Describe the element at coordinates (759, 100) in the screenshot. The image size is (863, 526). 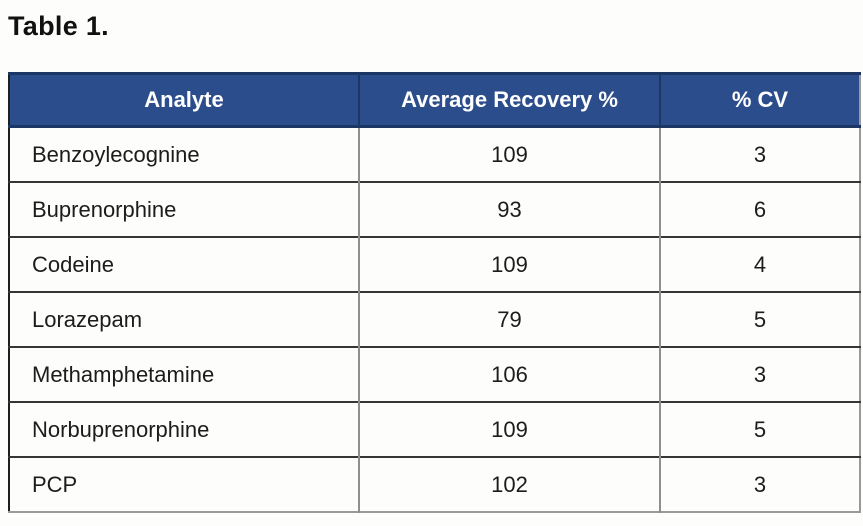
I see `column-header-cv: % CV` at that location.